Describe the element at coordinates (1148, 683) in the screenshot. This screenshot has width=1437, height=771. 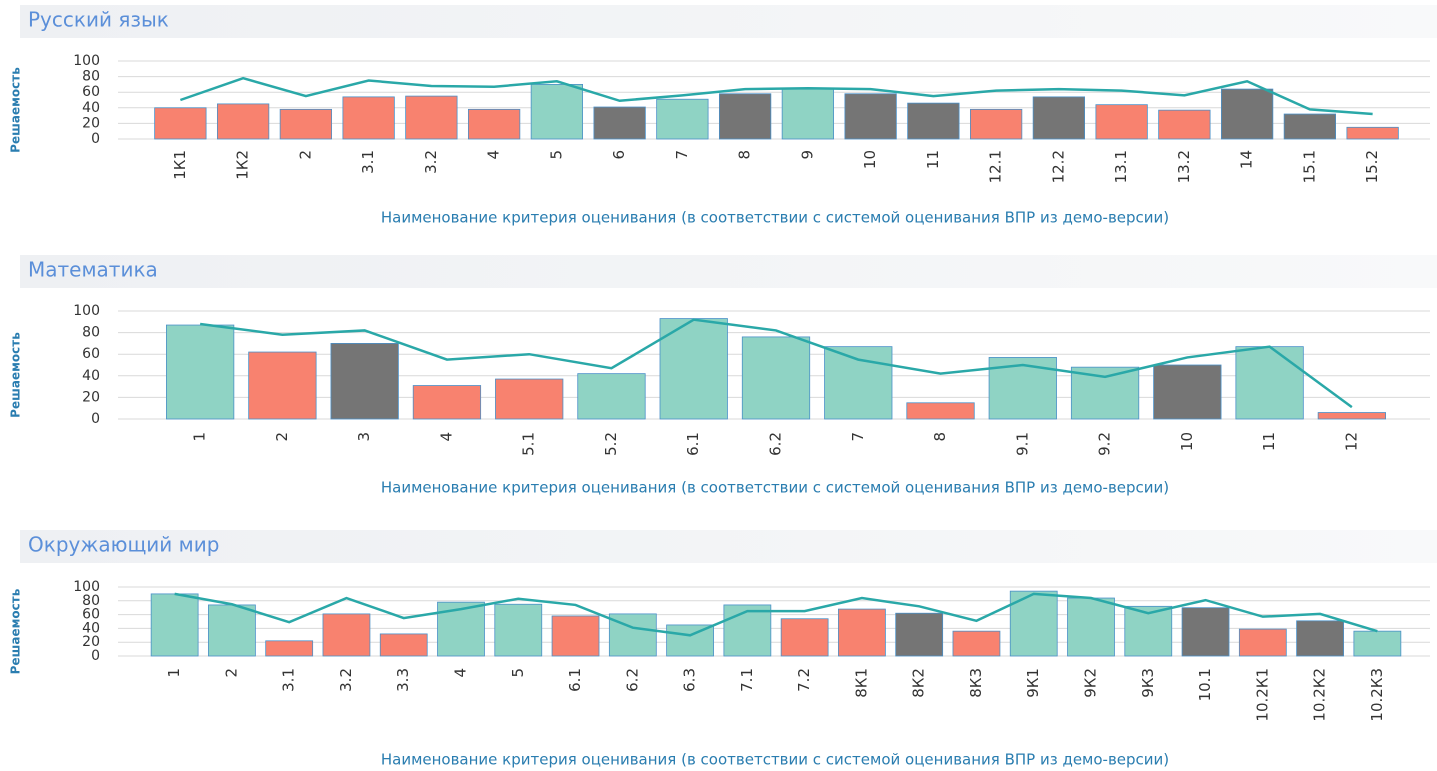
I see `x-tick-label: 9К3` at that location.